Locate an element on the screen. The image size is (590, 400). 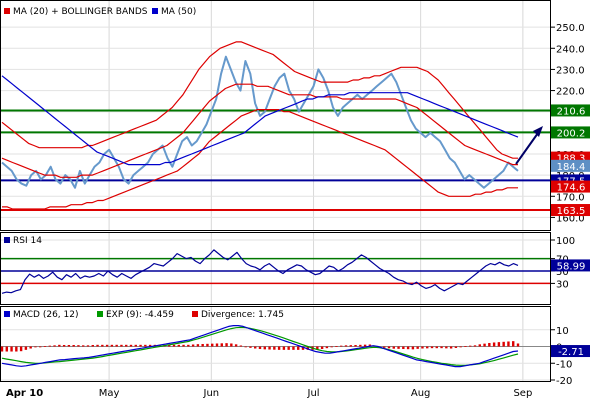
month-label: Aug is located at coordinates (421, 393).